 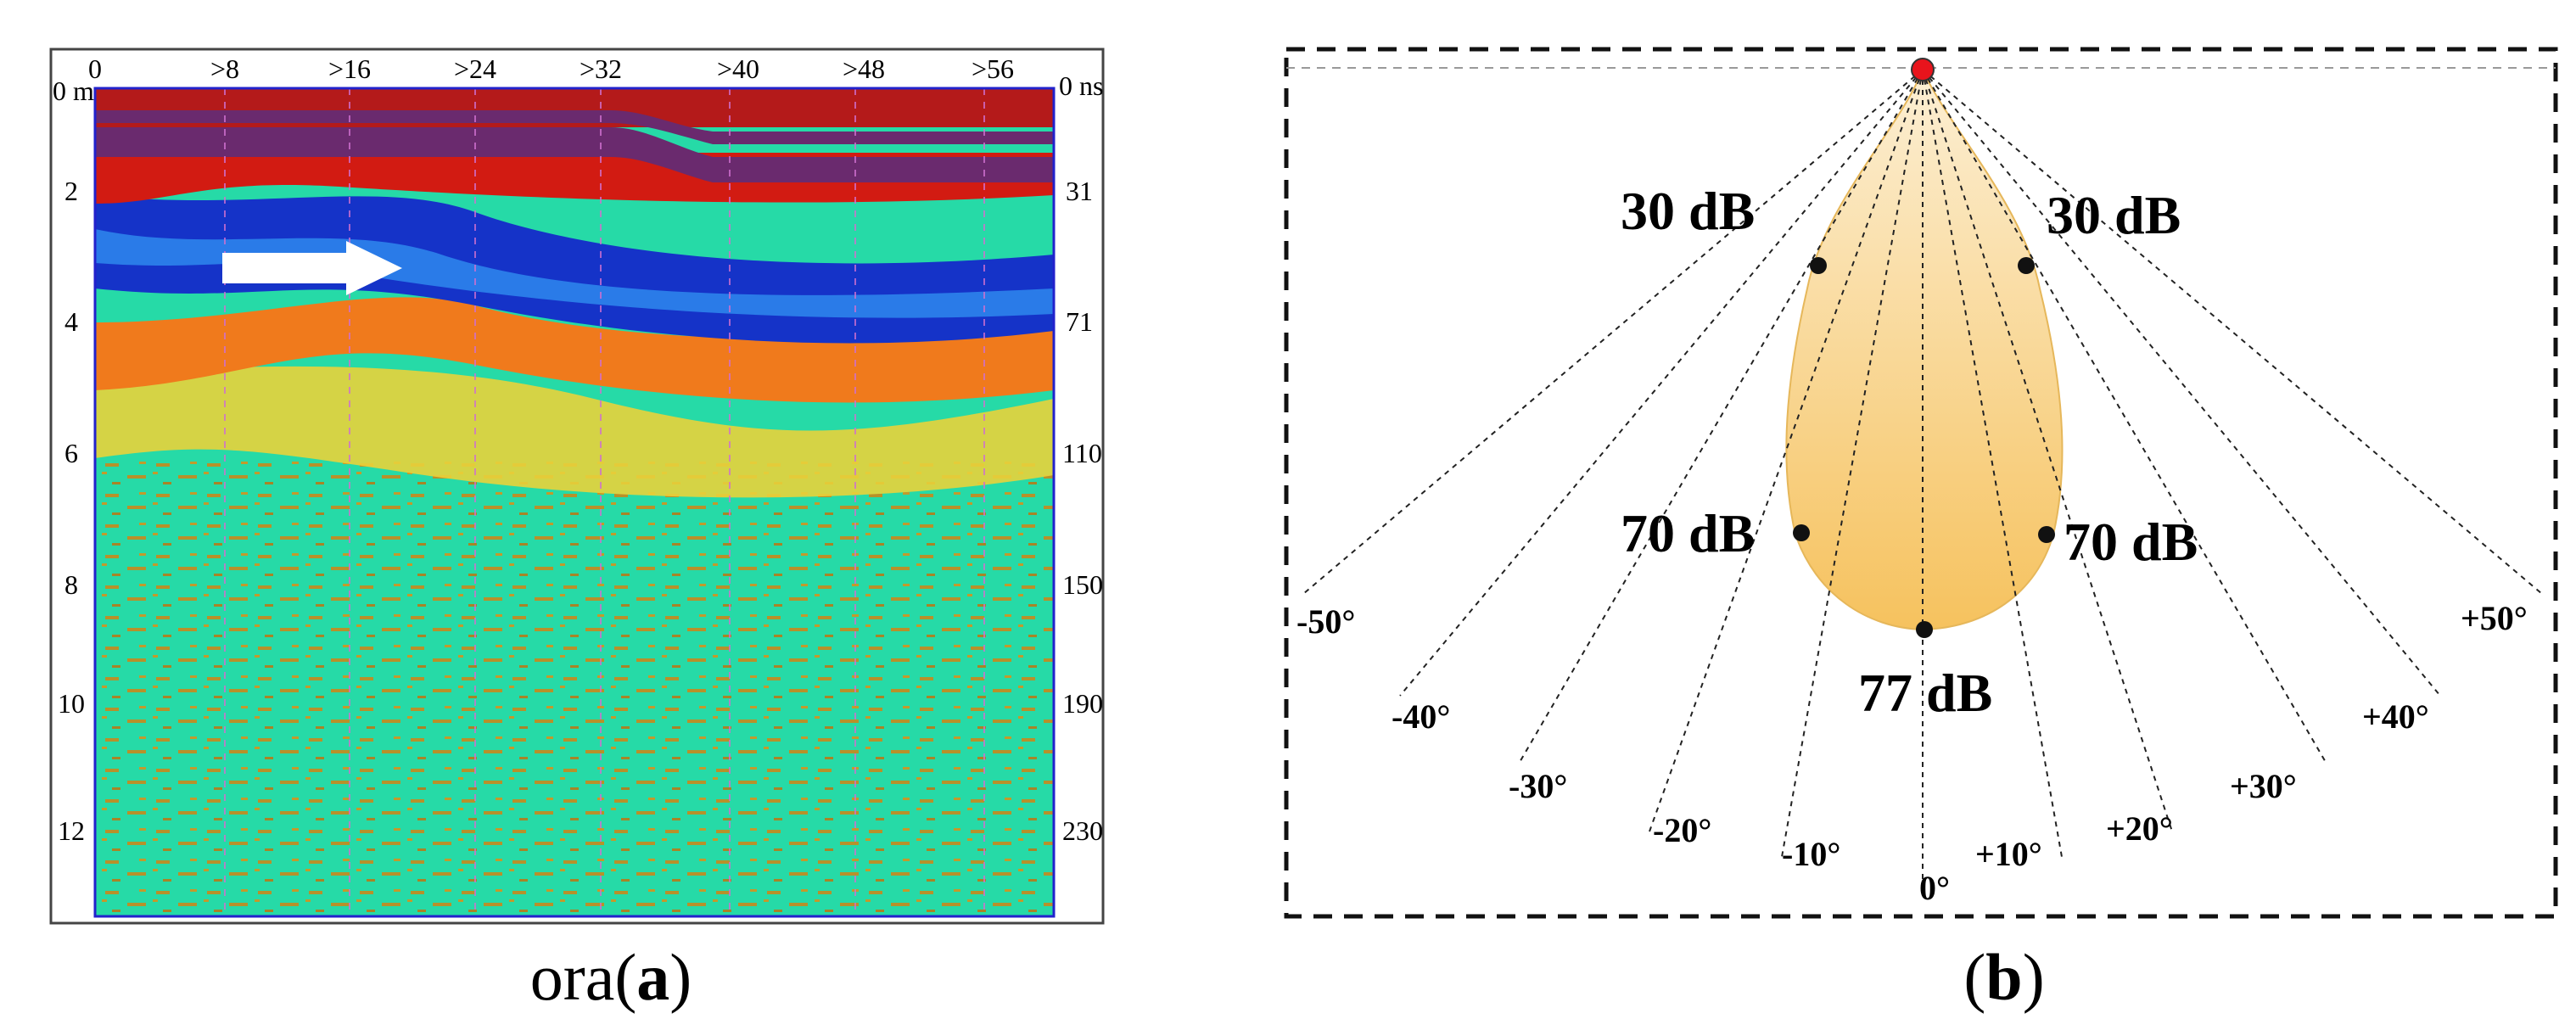 What do you see at coordinates (2008, 854) in the screenshot?
I see `angle-label: +10°` at bounding box center [2008, 854].